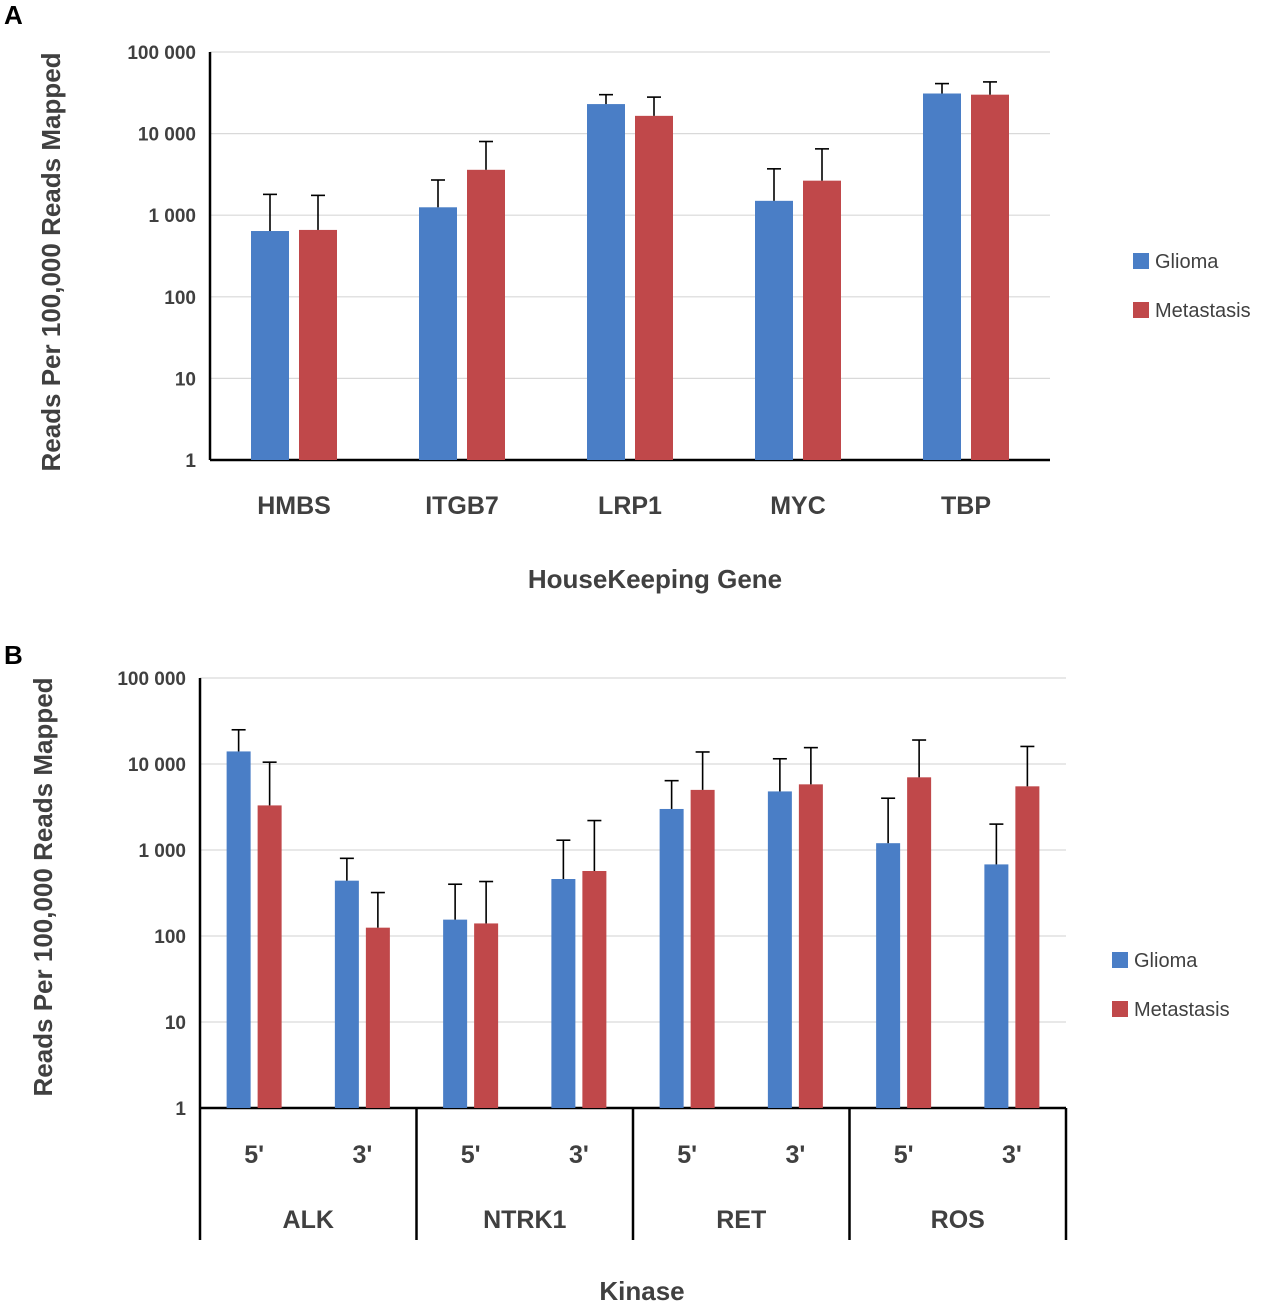 The height and width of the screenshot is (1310, 1272). What do you see at coordinates (180, 1109) in the screenshot?
I see `y-tick-label-b: 1` at bounding box center [180, 1109].